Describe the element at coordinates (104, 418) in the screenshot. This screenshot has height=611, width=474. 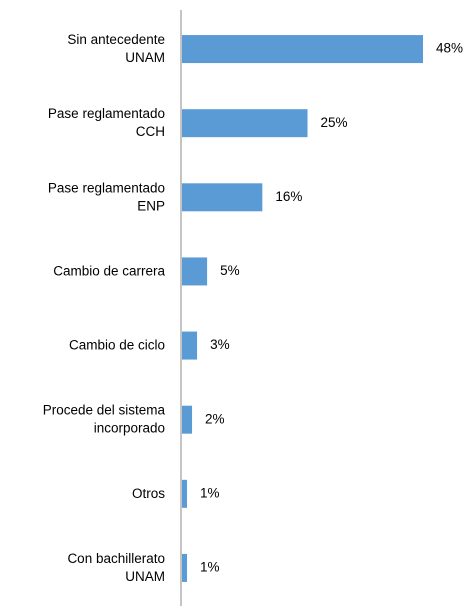
I see `category-label: Procede del sistema incorporado` at that location.